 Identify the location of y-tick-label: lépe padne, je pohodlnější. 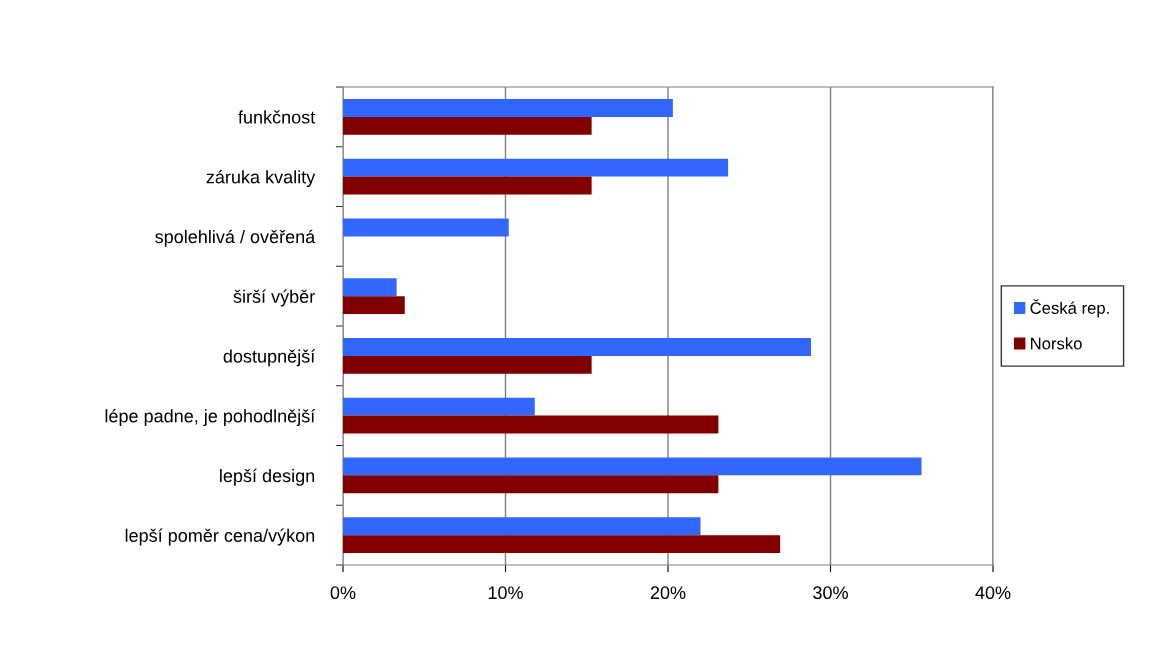
(210, 417).